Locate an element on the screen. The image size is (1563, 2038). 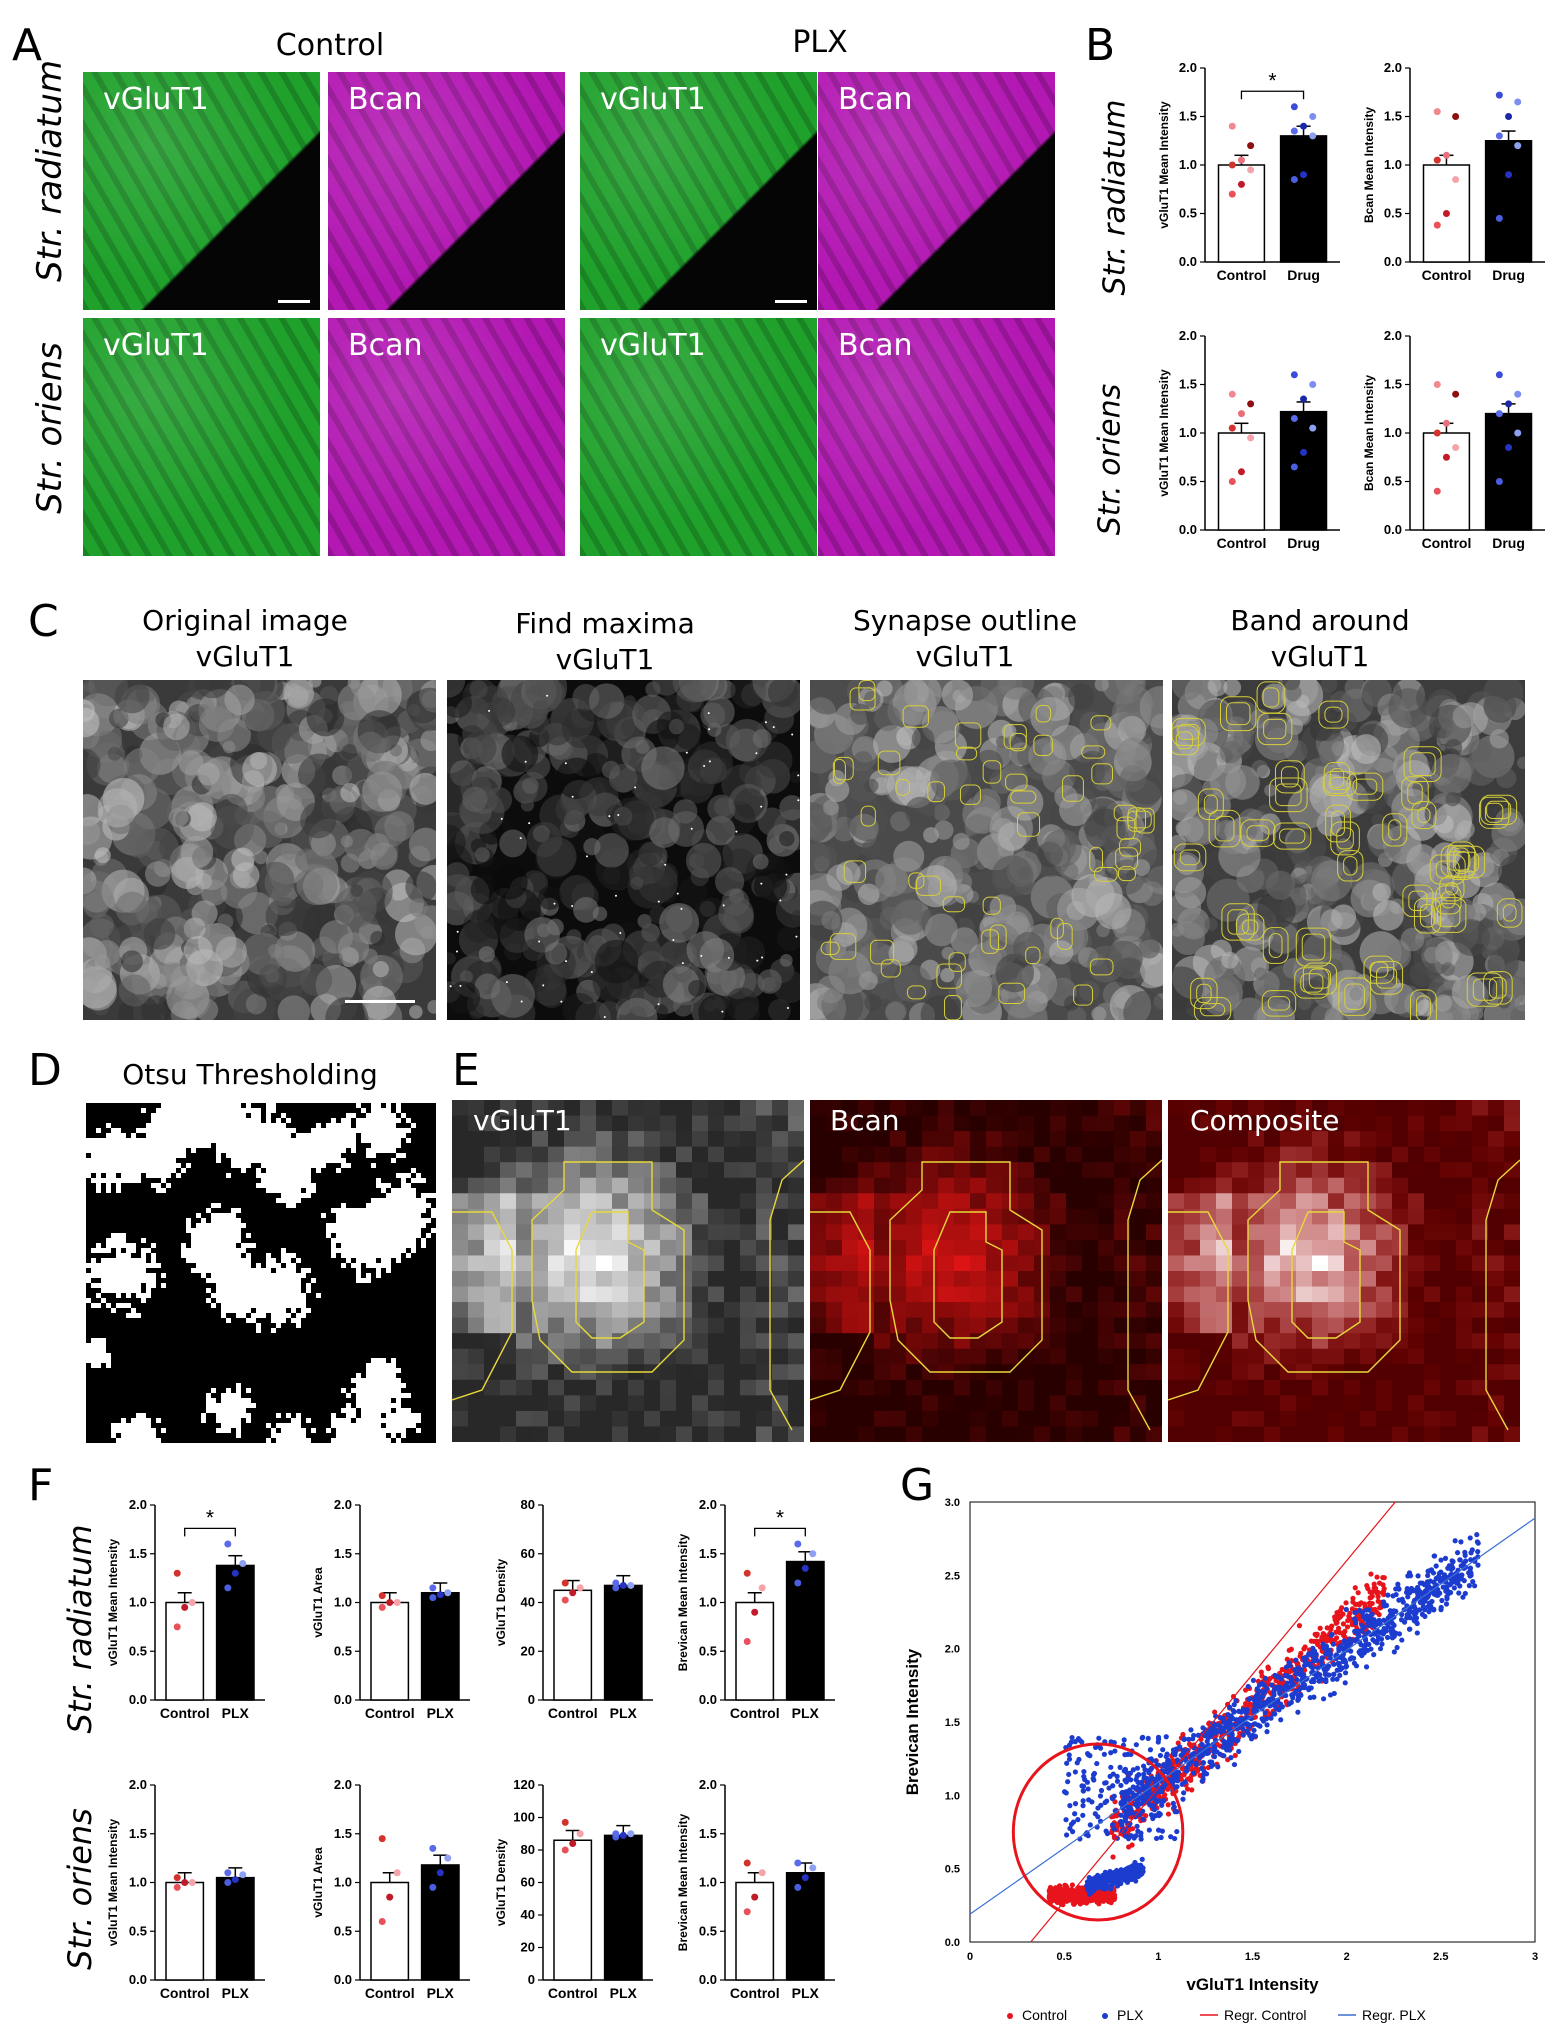
panel-a-micrograph-label: Bcan is located at coordinates (385, 99).